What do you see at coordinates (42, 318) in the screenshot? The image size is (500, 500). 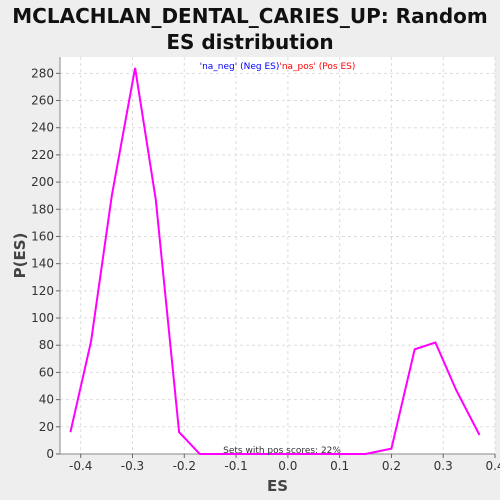 I see `y-tick-label: 100` at bounding box center [42, 318].